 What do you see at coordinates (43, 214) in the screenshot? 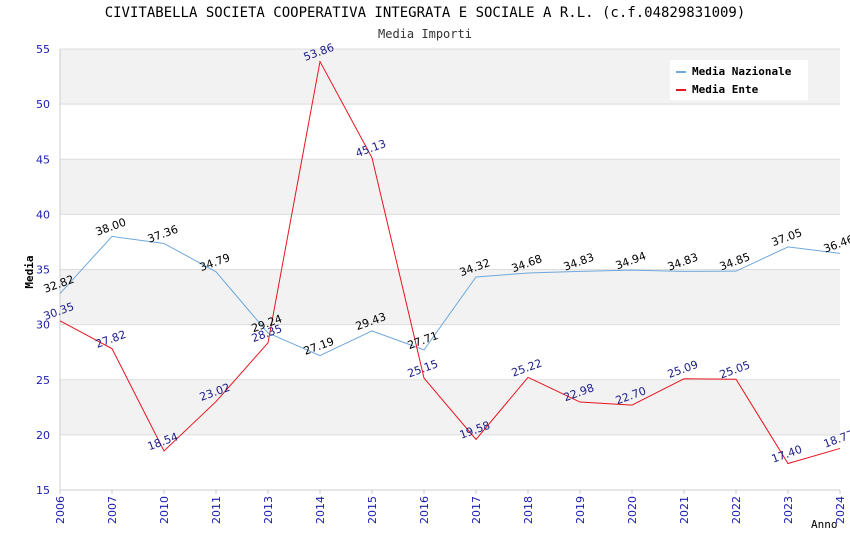
I see `y-tick-label: 40` at bounding box center [43, 214].